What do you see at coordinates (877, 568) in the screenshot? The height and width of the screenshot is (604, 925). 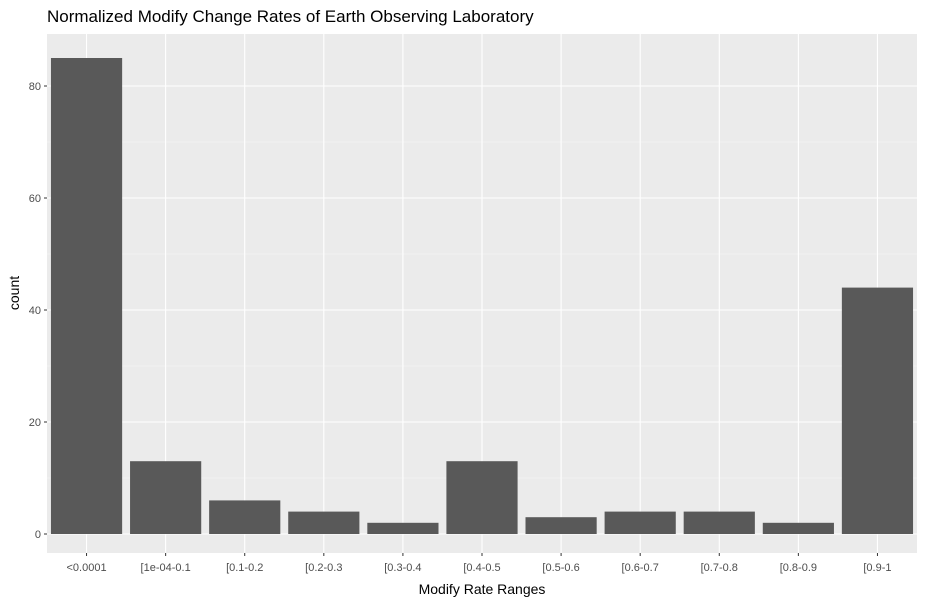 I see `x-tick-label: [0.9-1` at bounding box center [877, 568].